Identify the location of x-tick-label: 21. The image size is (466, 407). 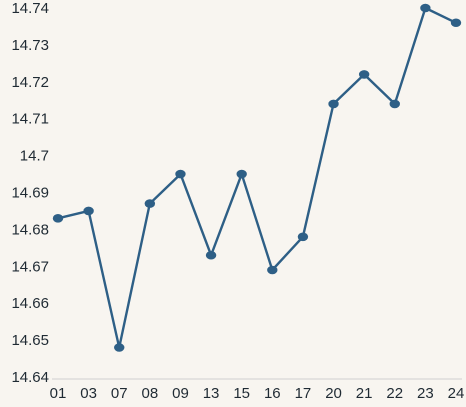
(364, 393).